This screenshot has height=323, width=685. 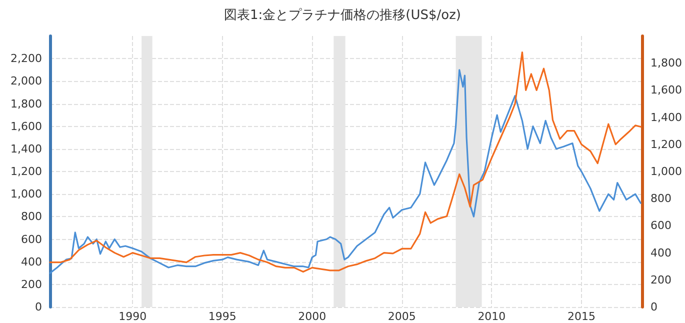 I want to click on y-tick-label: 1,600, so click(x=26, y=126).